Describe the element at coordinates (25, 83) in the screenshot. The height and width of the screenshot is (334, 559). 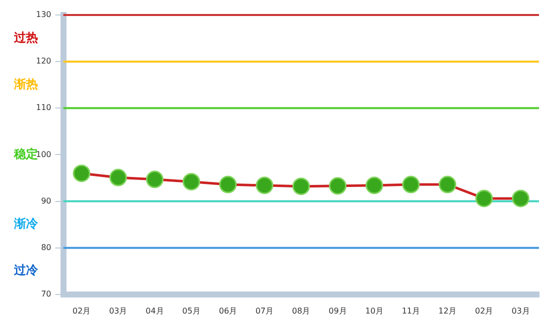
I see `text: 渐热` at that location.